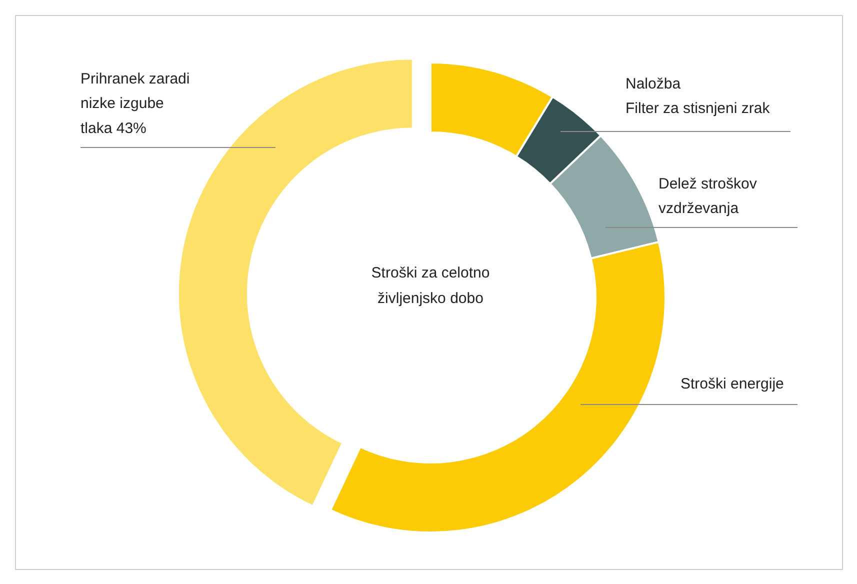  I want to click on slice-label: Stroški energije, so click(732, 384).